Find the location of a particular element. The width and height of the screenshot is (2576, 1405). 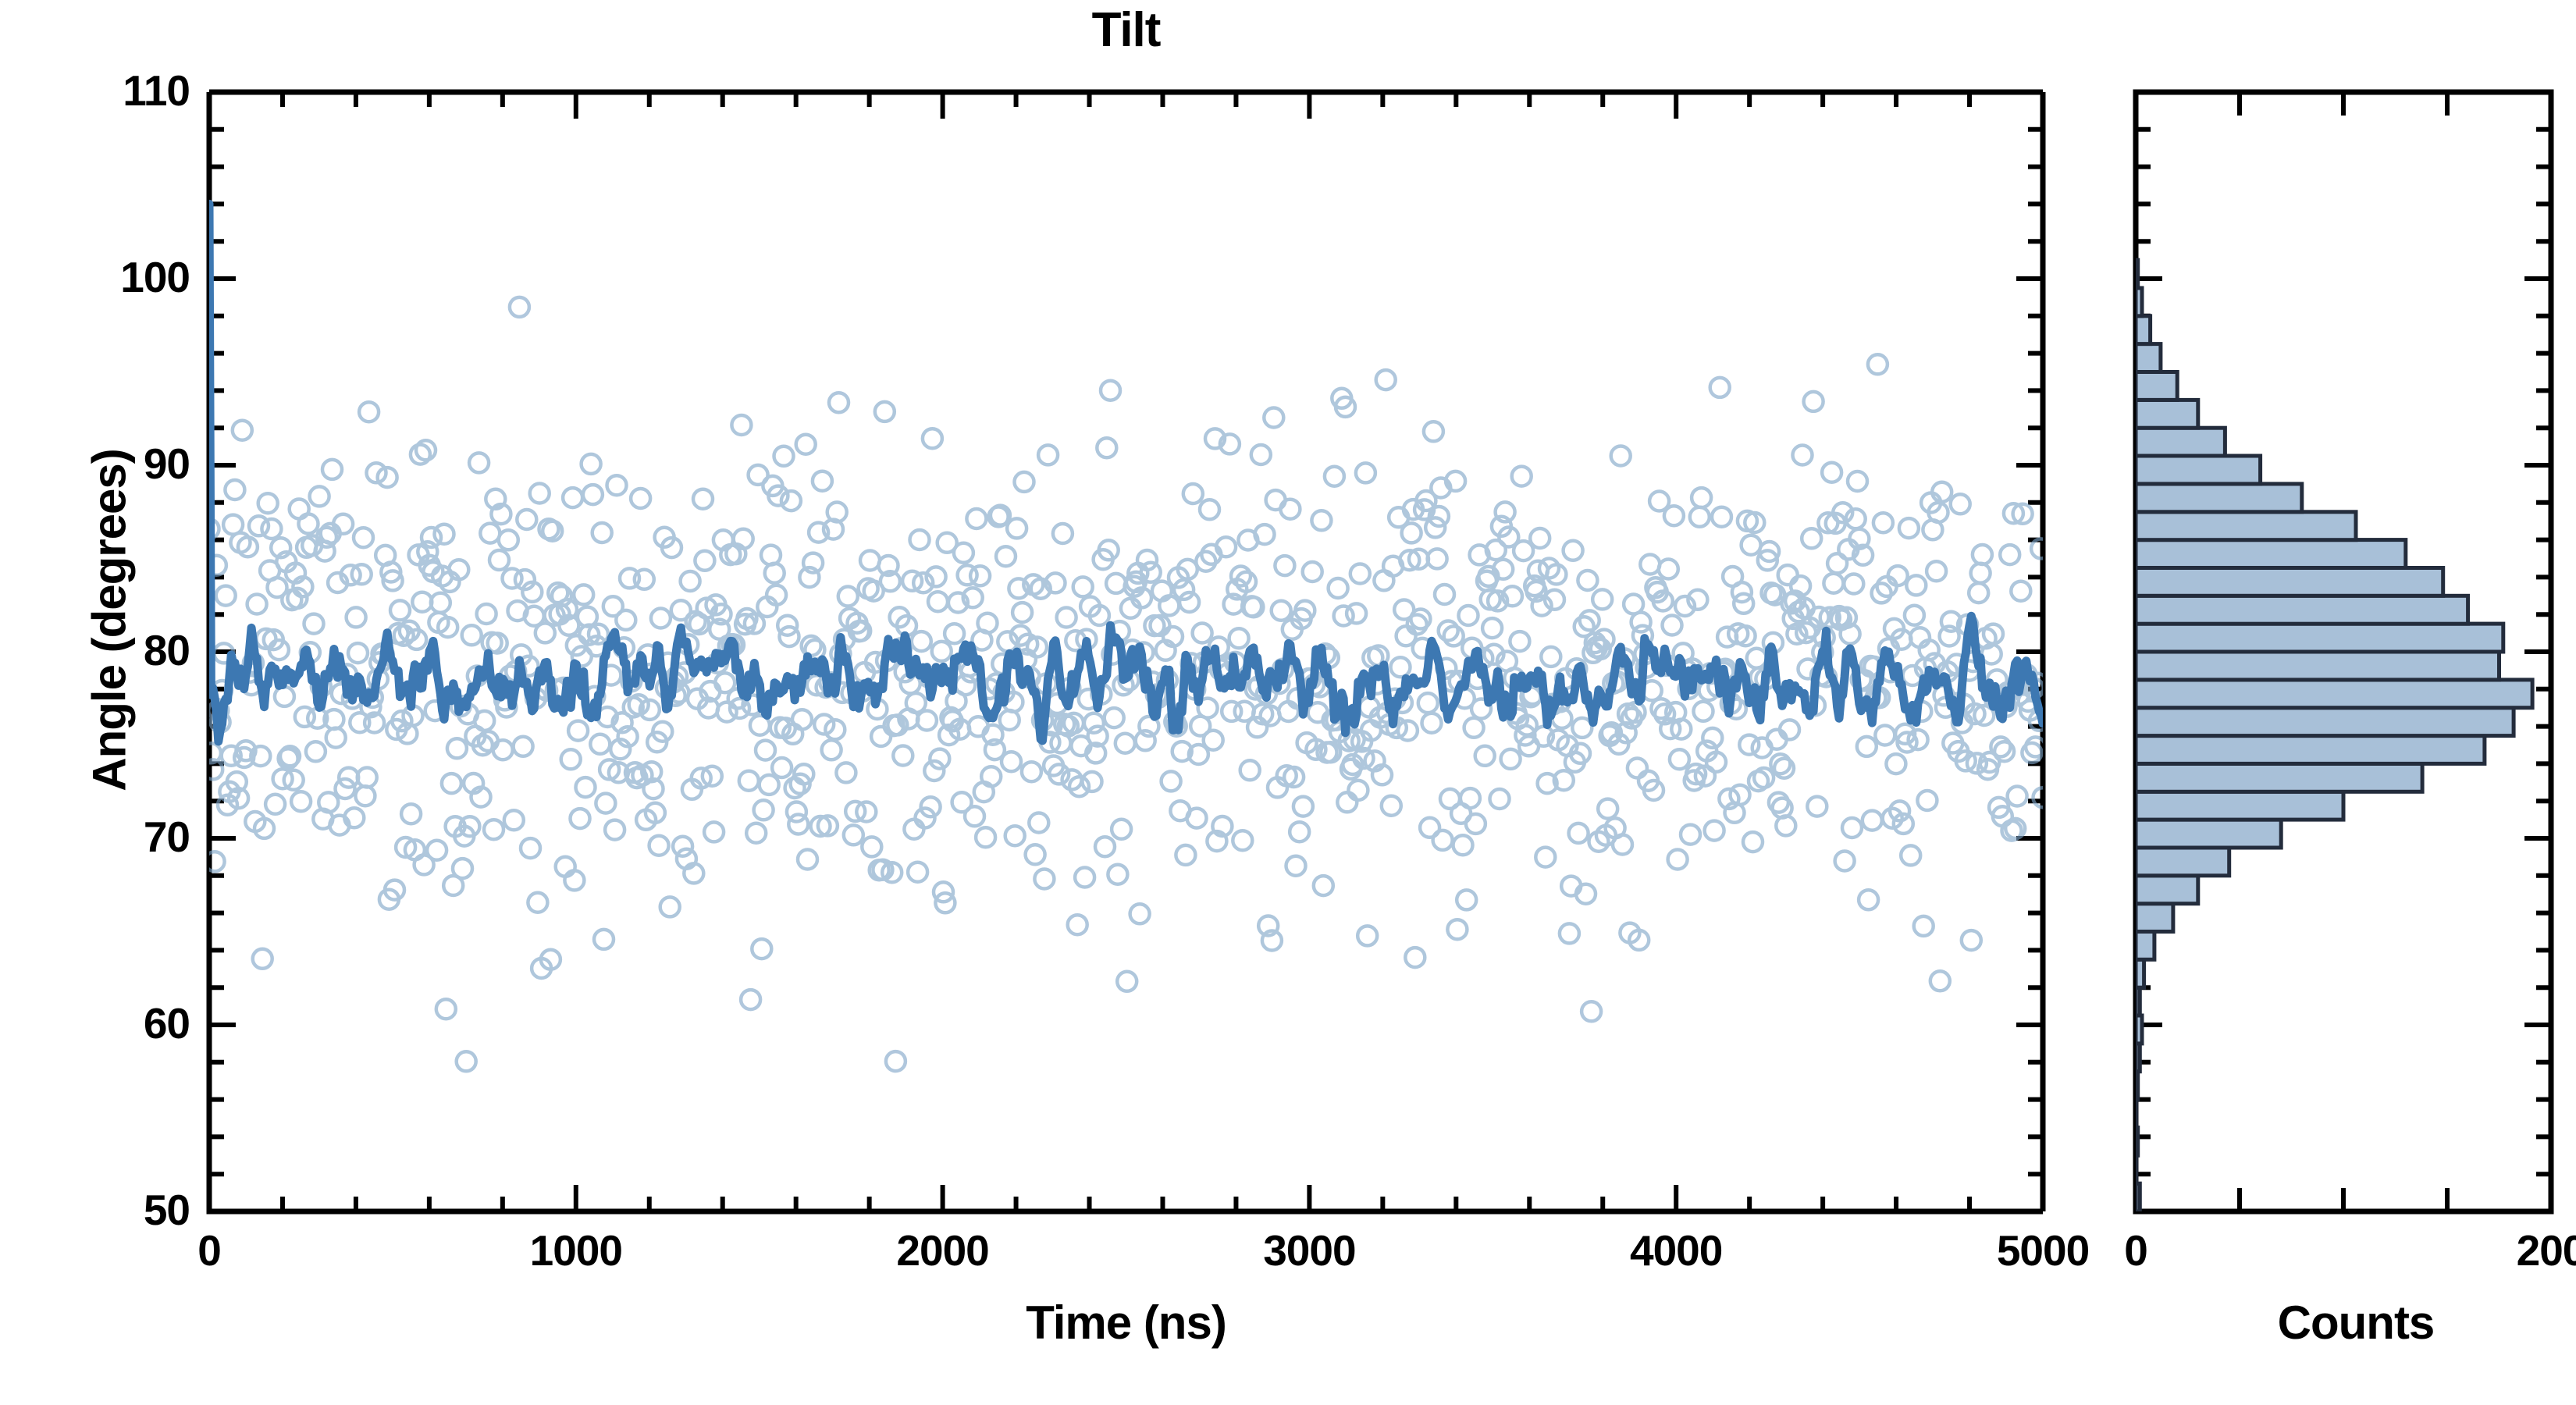

histogram-x-tick-label: 0 is located at coordinates (2136, 1250).